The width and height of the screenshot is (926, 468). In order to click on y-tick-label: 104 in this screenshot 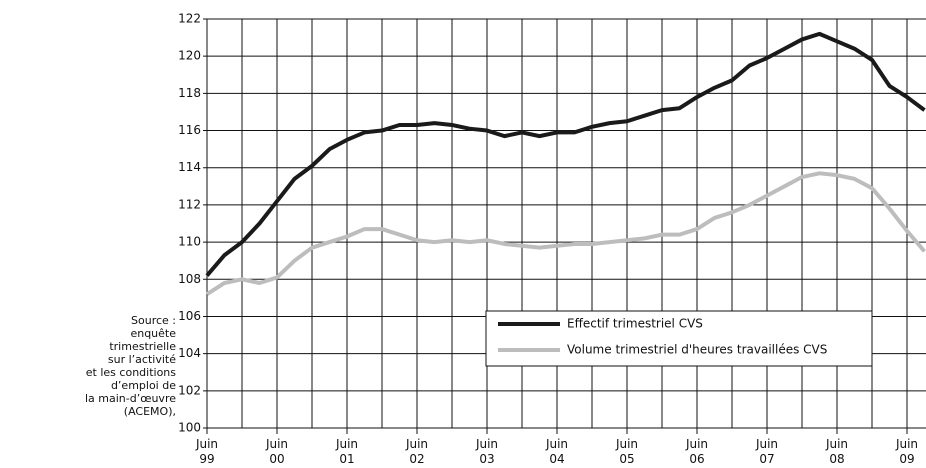, I will do `click(189, 353)`.